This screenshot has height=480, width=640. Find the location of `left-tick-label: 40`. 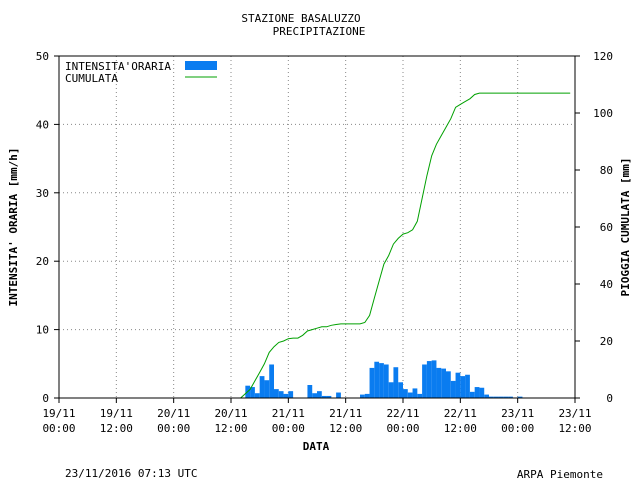

left-tick-label: 40 is located at coordinates (42, 124).